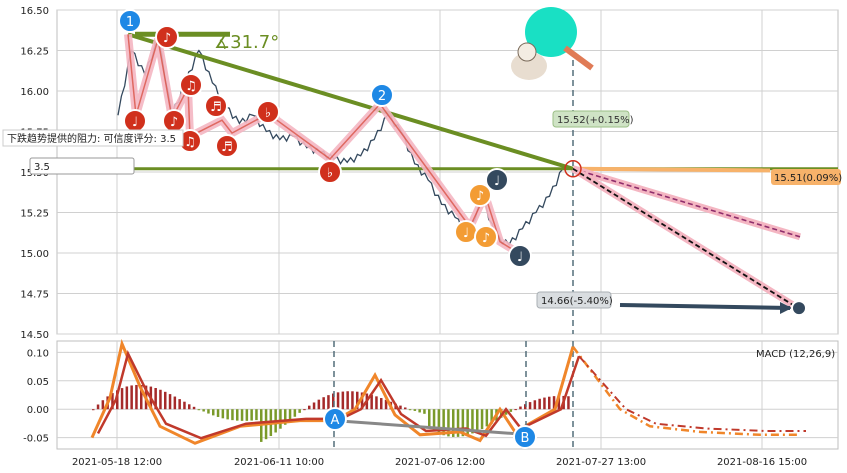 The width and height of the screenshot is (847, 473). Describe the element at coordinates (591, 119) in the screenshot. I see `current-label-box` at that location.